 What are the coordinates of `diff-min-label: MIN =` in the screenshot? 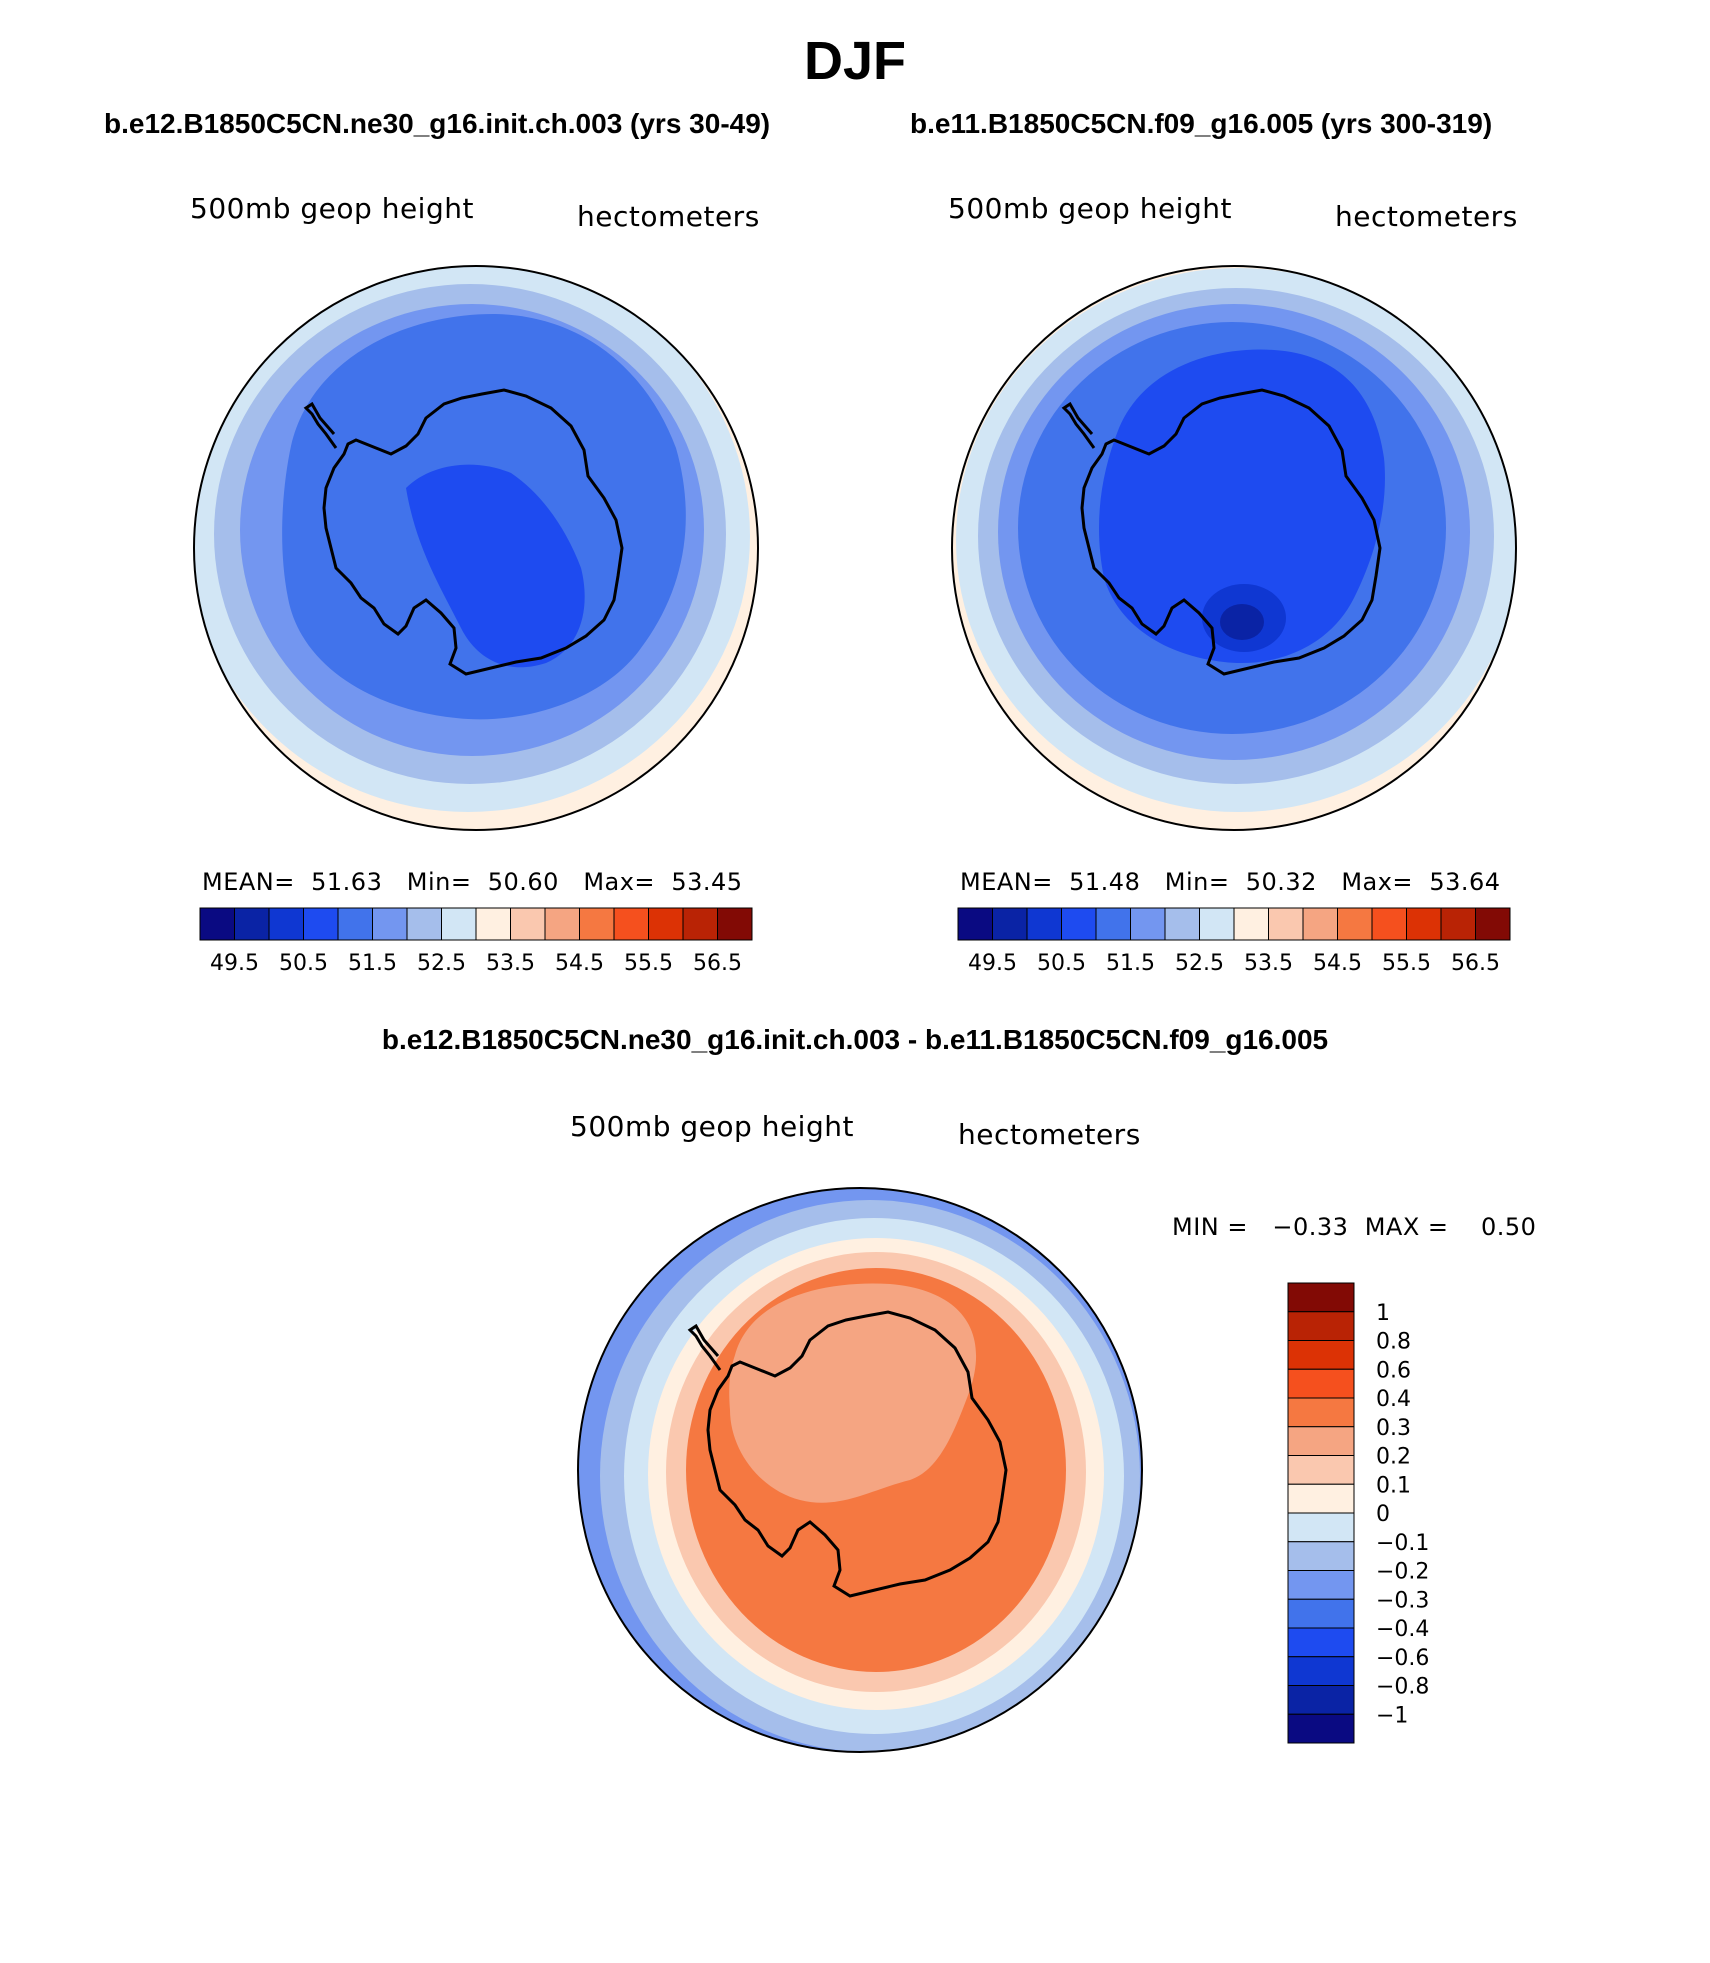 It's located at (1210, 1227).